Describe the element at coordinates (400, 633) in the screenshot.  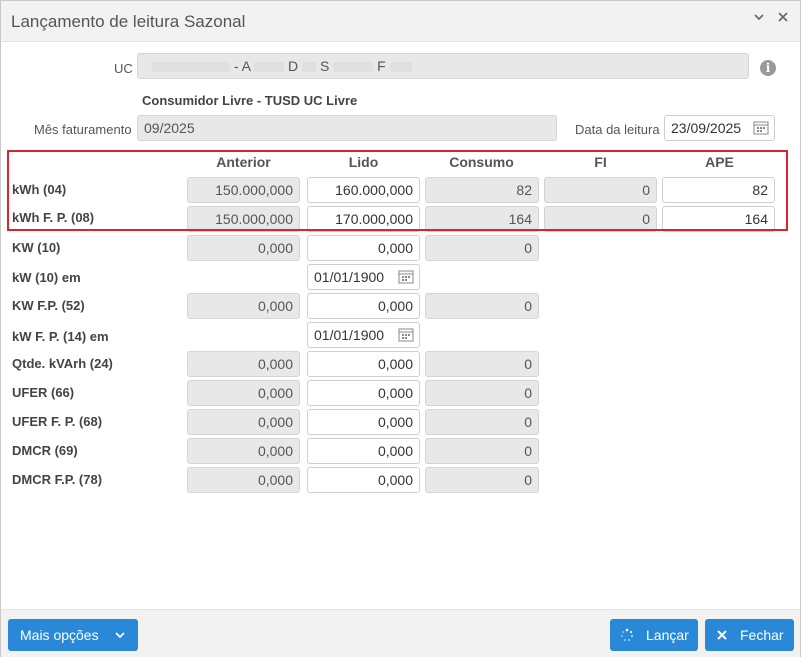
I see `dialog-footer: Mais opções Lançar Fechar` at that location.